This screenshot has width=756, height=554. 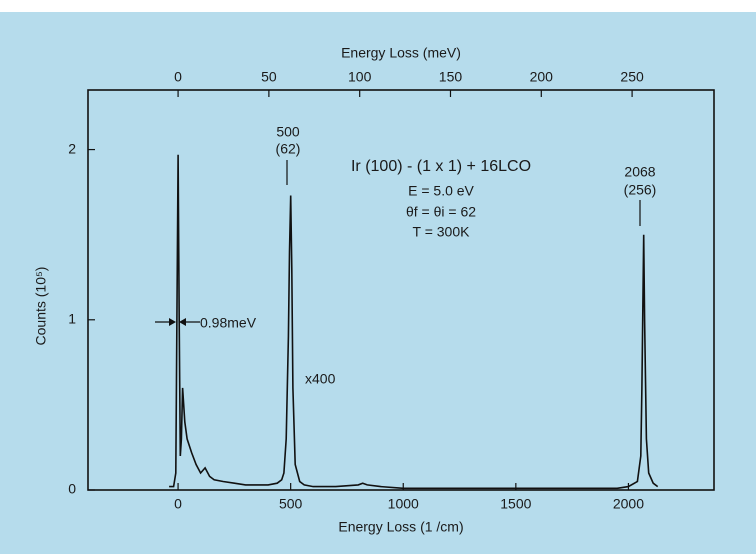 What do you see at coordinates (451, 77) in the screenshot?
I see `x2-tick-label: 150` at bounding box center [451, 77].